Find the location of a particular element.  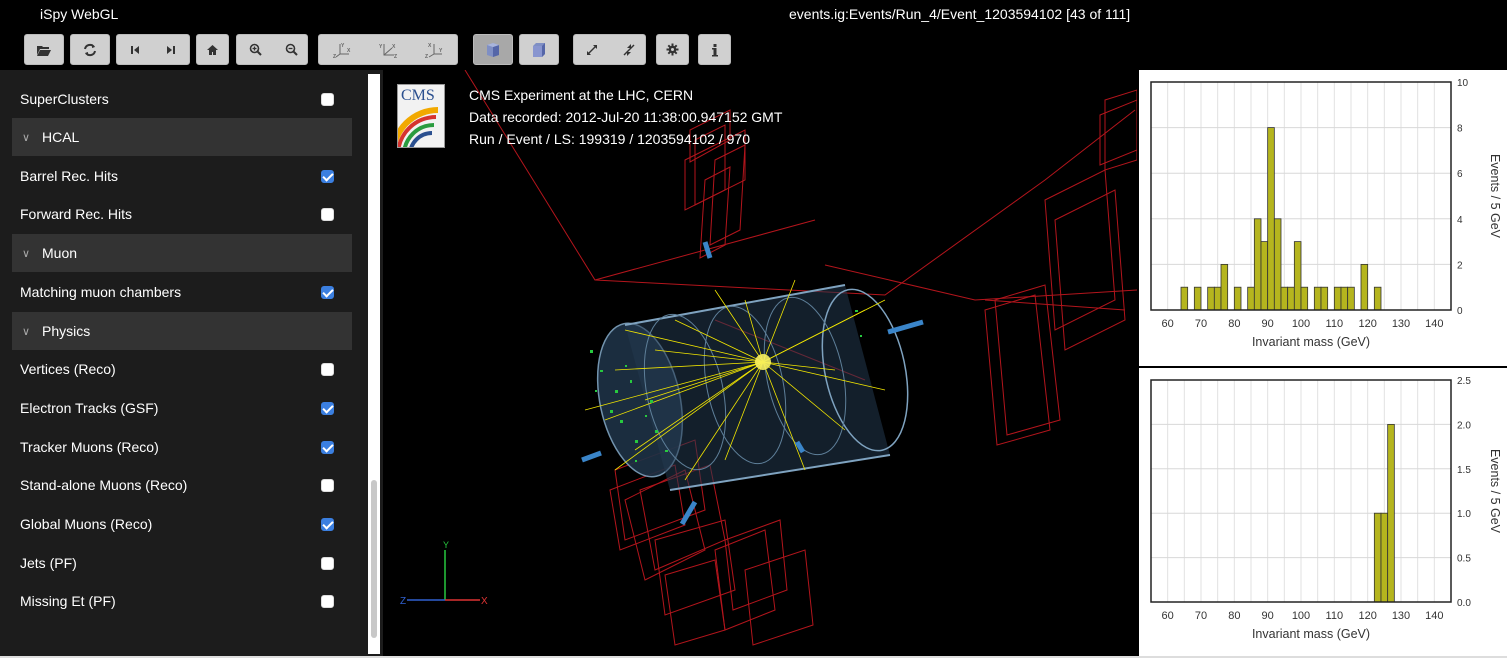

layer-label: Vertices (Reco) is located at coordinates (68, 369).